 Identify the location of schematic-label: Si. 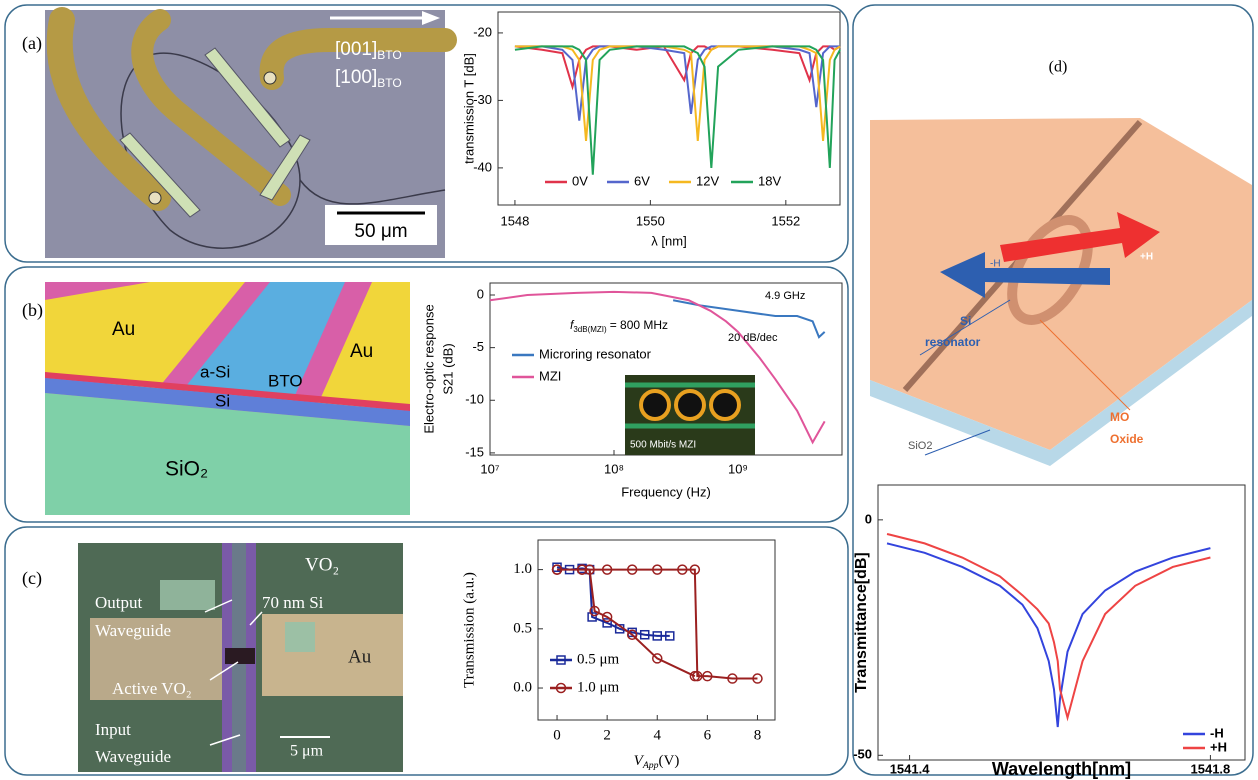
(965, 321).